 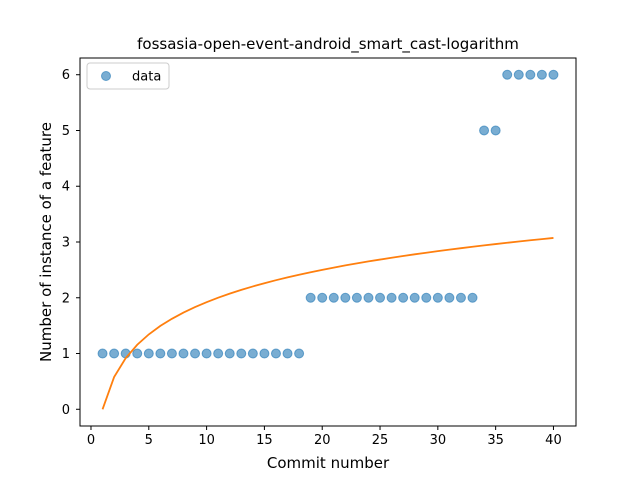 I want to click on y-tick-label: 2, so click(x=66, y=298).